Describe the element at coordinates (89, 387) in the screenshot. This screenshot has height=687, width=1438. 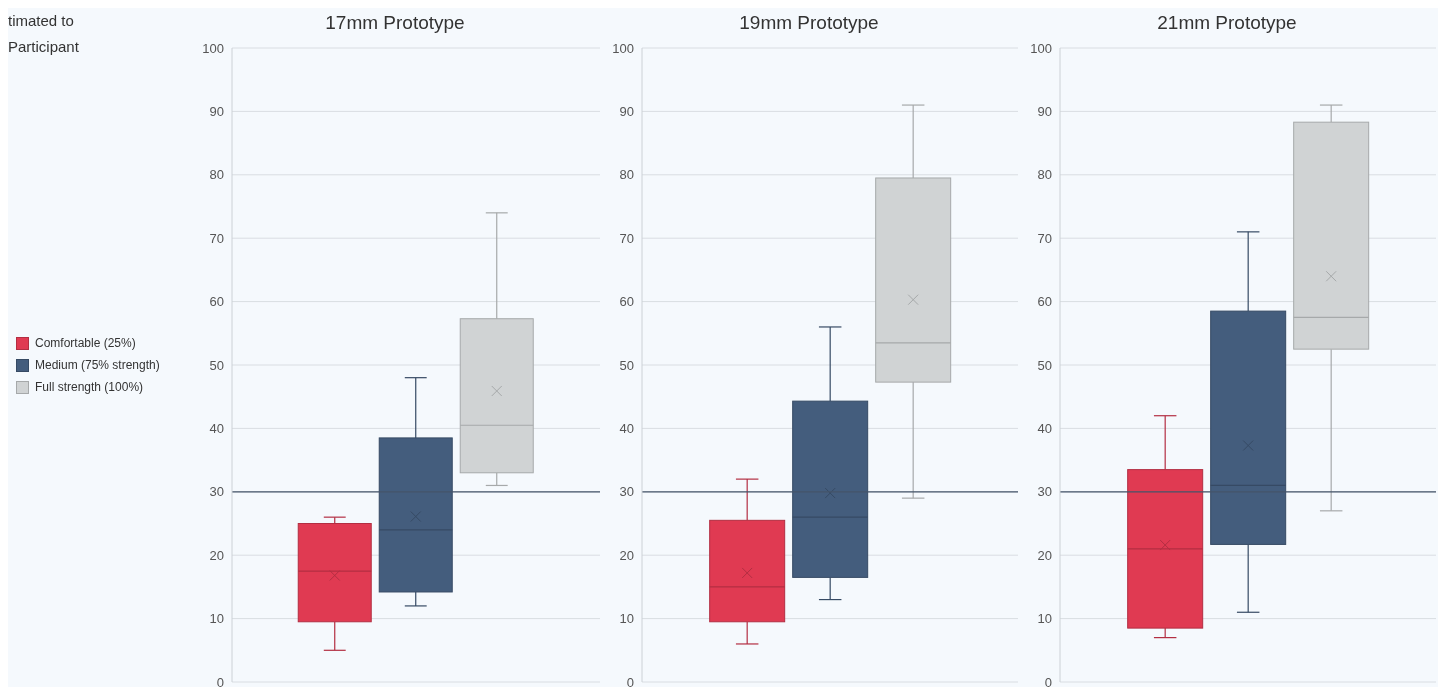
I see `legend-label: Full strength (100%)` at that location.